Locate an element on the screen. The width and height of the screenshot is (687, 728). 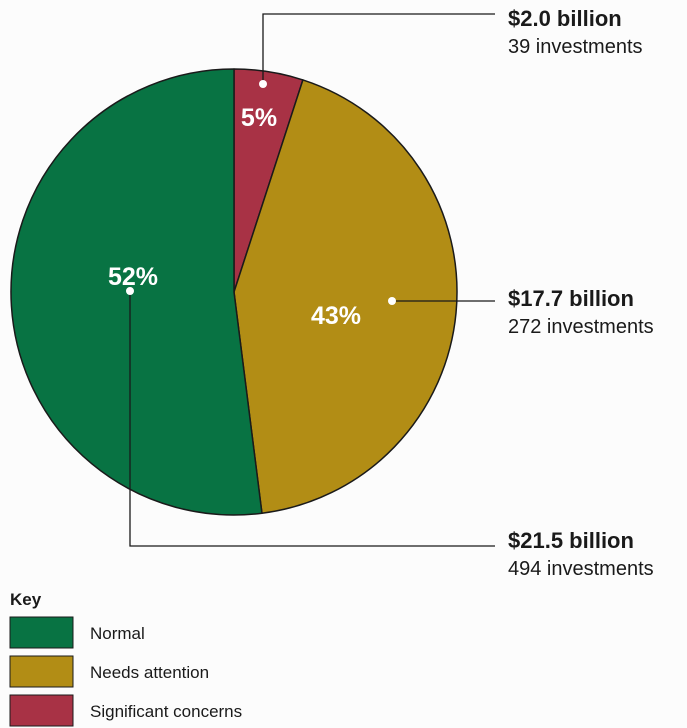
leader-line-significant-concerns is located at coordinates (378, 48).